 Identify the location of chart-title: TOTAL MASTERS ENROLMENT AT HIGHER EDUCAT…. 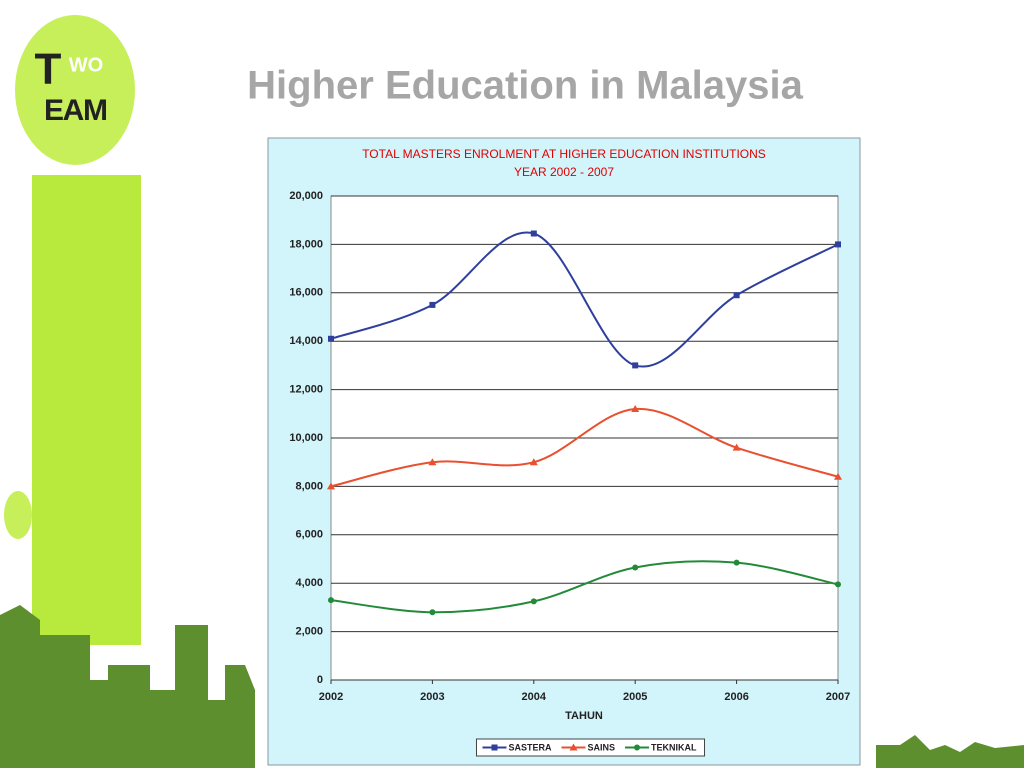
(564, 154).